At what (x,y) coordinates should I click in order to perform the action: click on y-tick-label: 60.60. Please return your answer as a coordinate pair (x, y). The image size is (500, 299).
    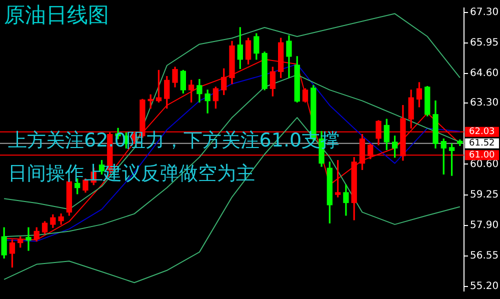
    Looking at the image, I should click on (484, 164).